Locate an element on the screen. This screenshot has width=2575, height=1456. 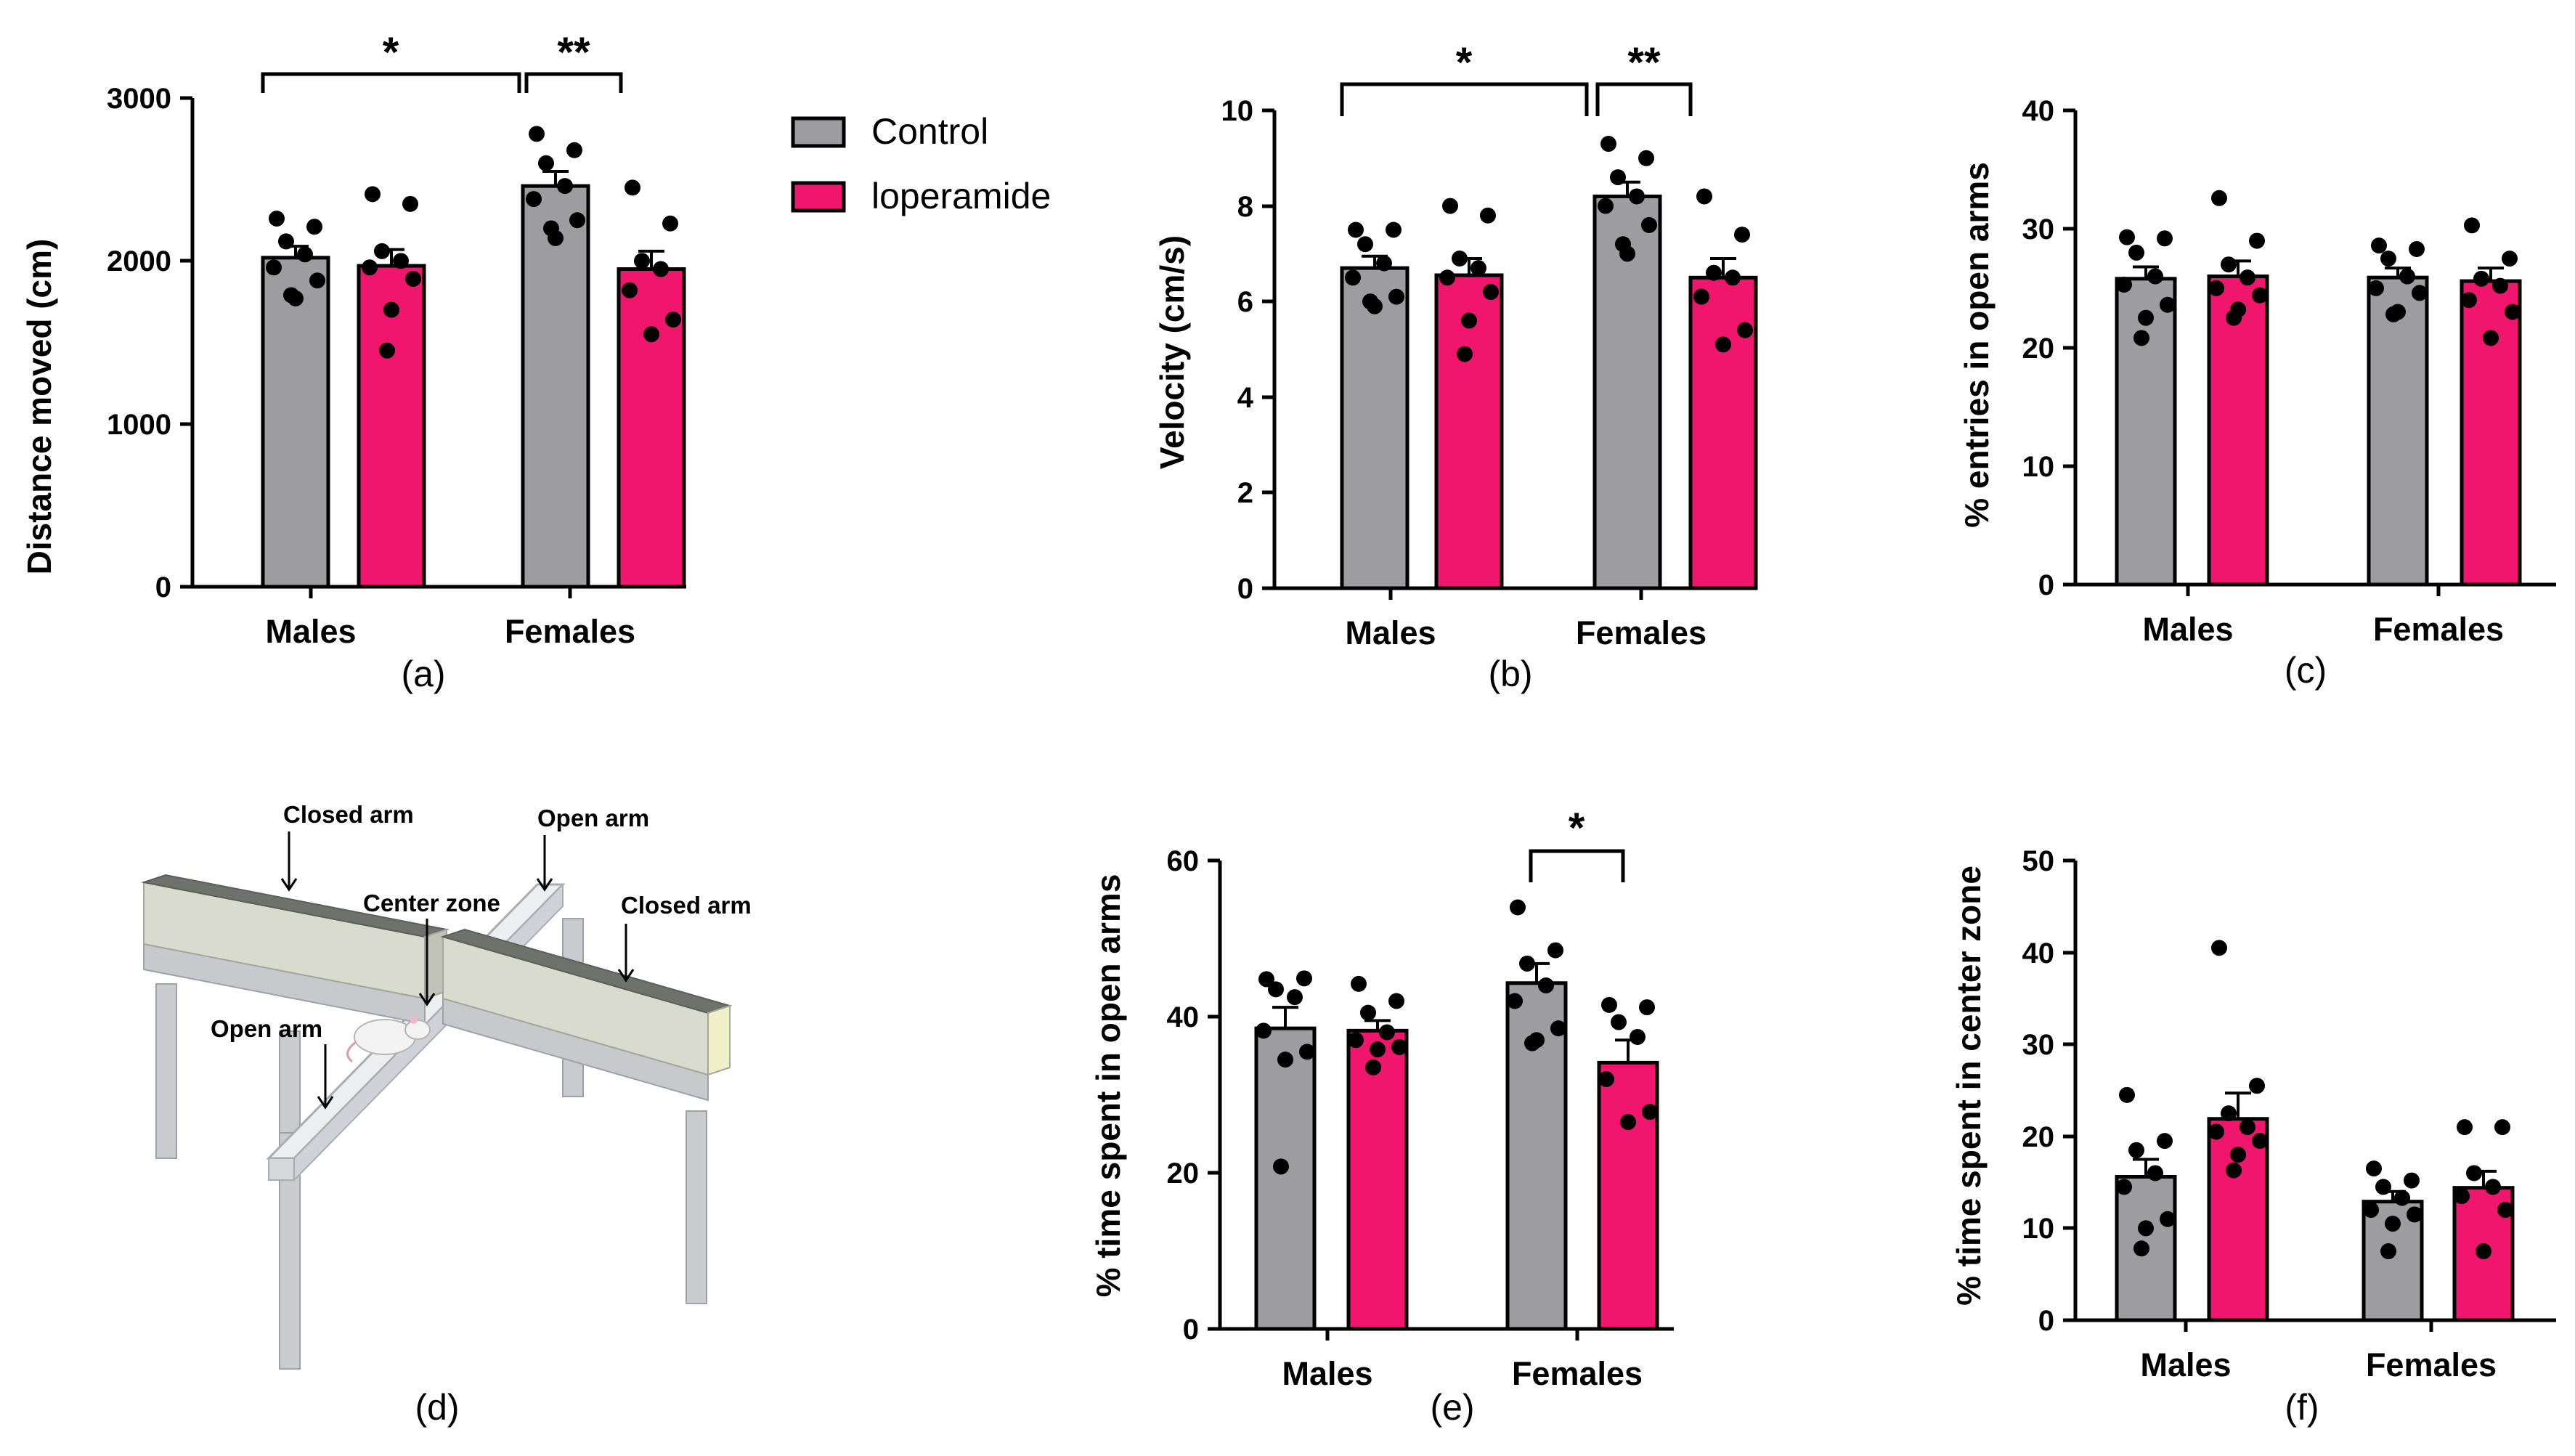
panel-b-ylabel-wrap: Velocity (cm/s) is located at coordinates (1172, 352).